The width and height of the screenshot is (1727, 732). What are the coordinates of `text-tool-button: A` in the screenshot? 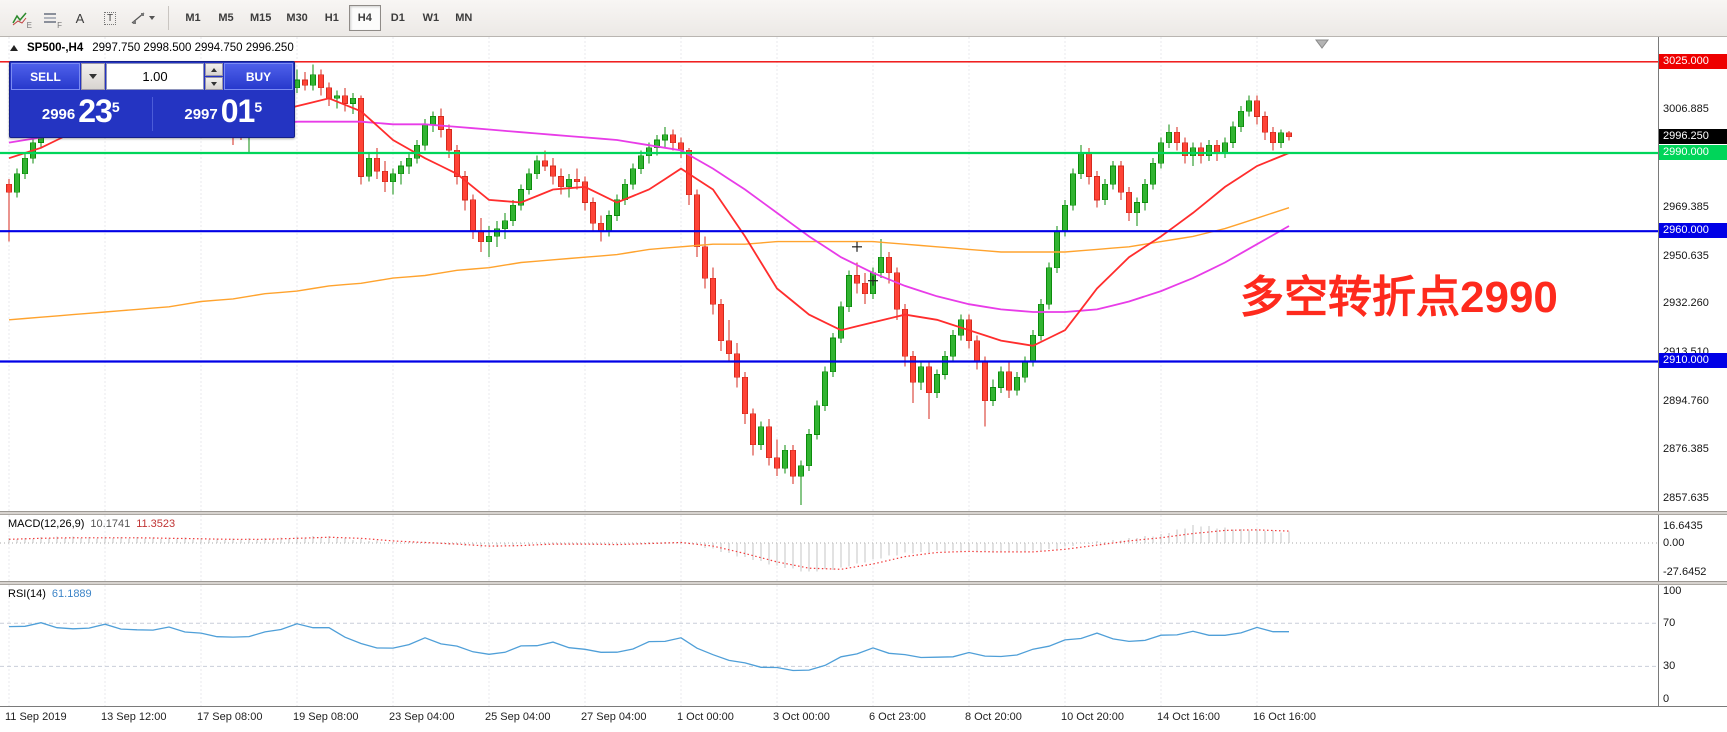 It's located at (80, 18).